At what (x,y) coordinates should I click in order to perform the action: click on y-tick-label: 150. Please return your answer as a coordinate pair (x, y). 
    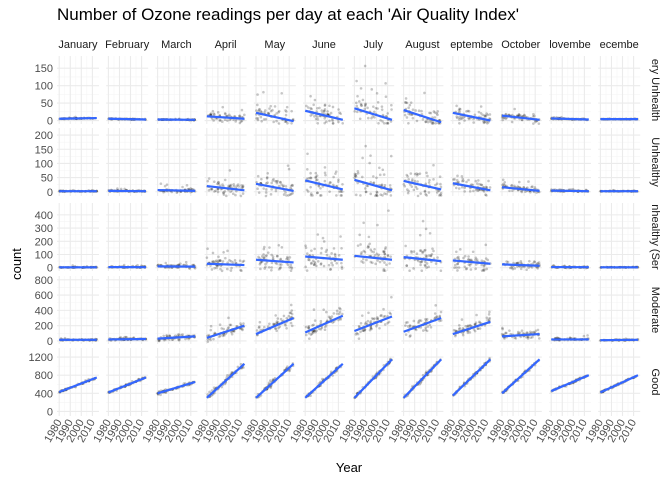
    Looking at the image, I should click on (44, 69).